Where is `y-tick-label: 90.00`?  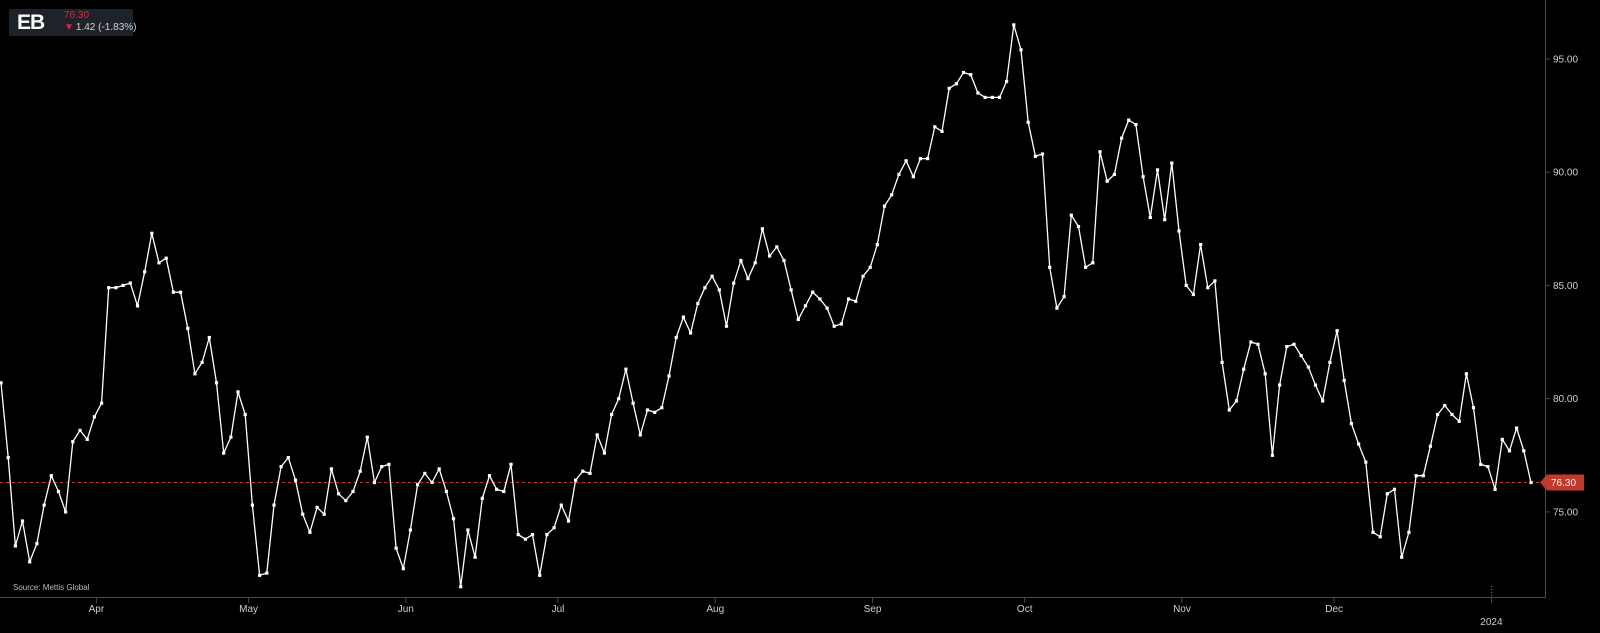
y-tick-label: 90.00 is located at coordinates (1565, 173).